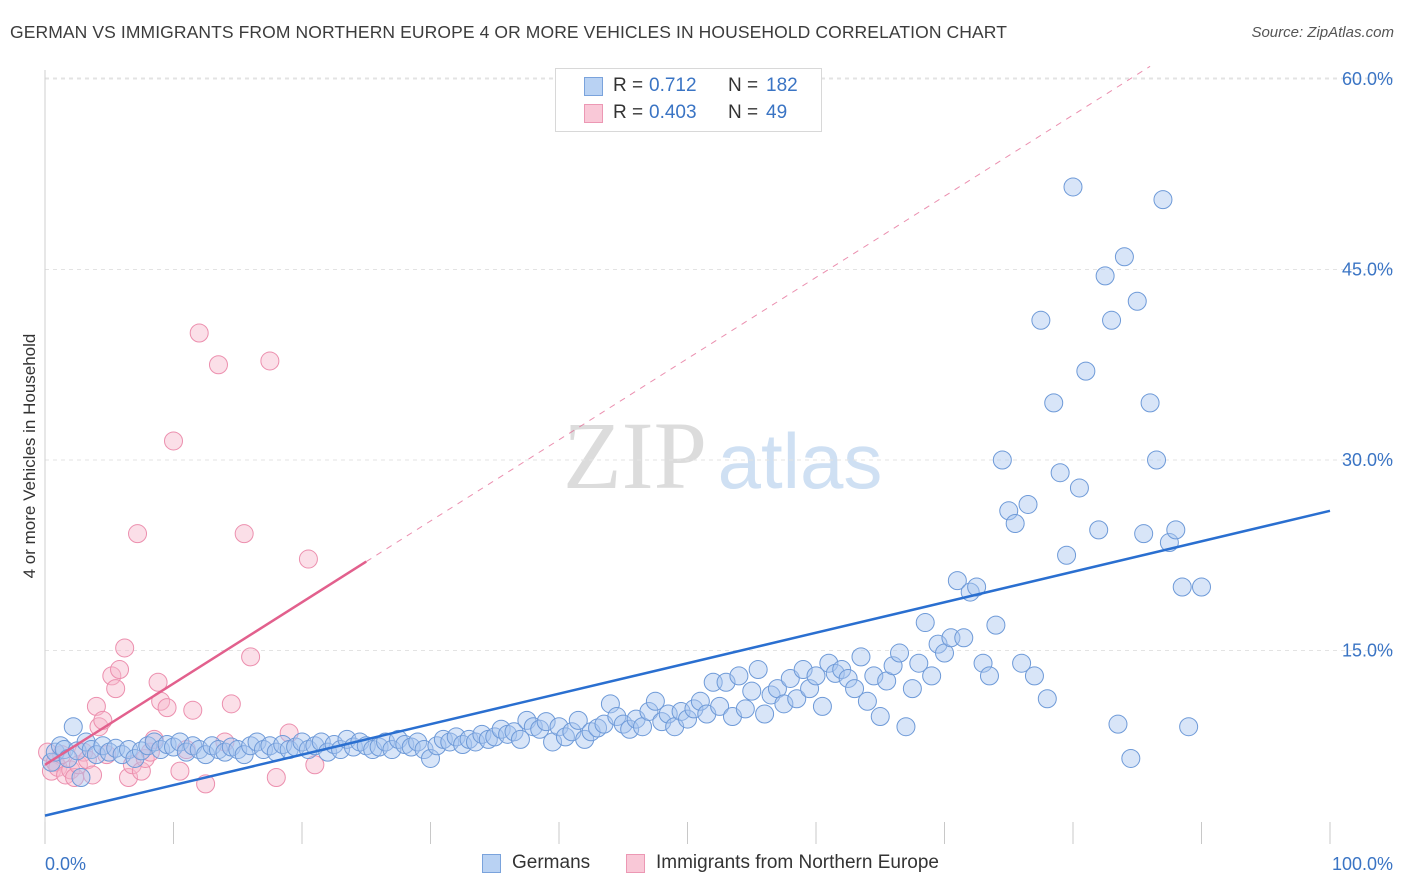 This screenshot has height=892, width=1406. I want to click on stats-legend-row-germans: R = 0.712 N = 182, so click(688, 87).